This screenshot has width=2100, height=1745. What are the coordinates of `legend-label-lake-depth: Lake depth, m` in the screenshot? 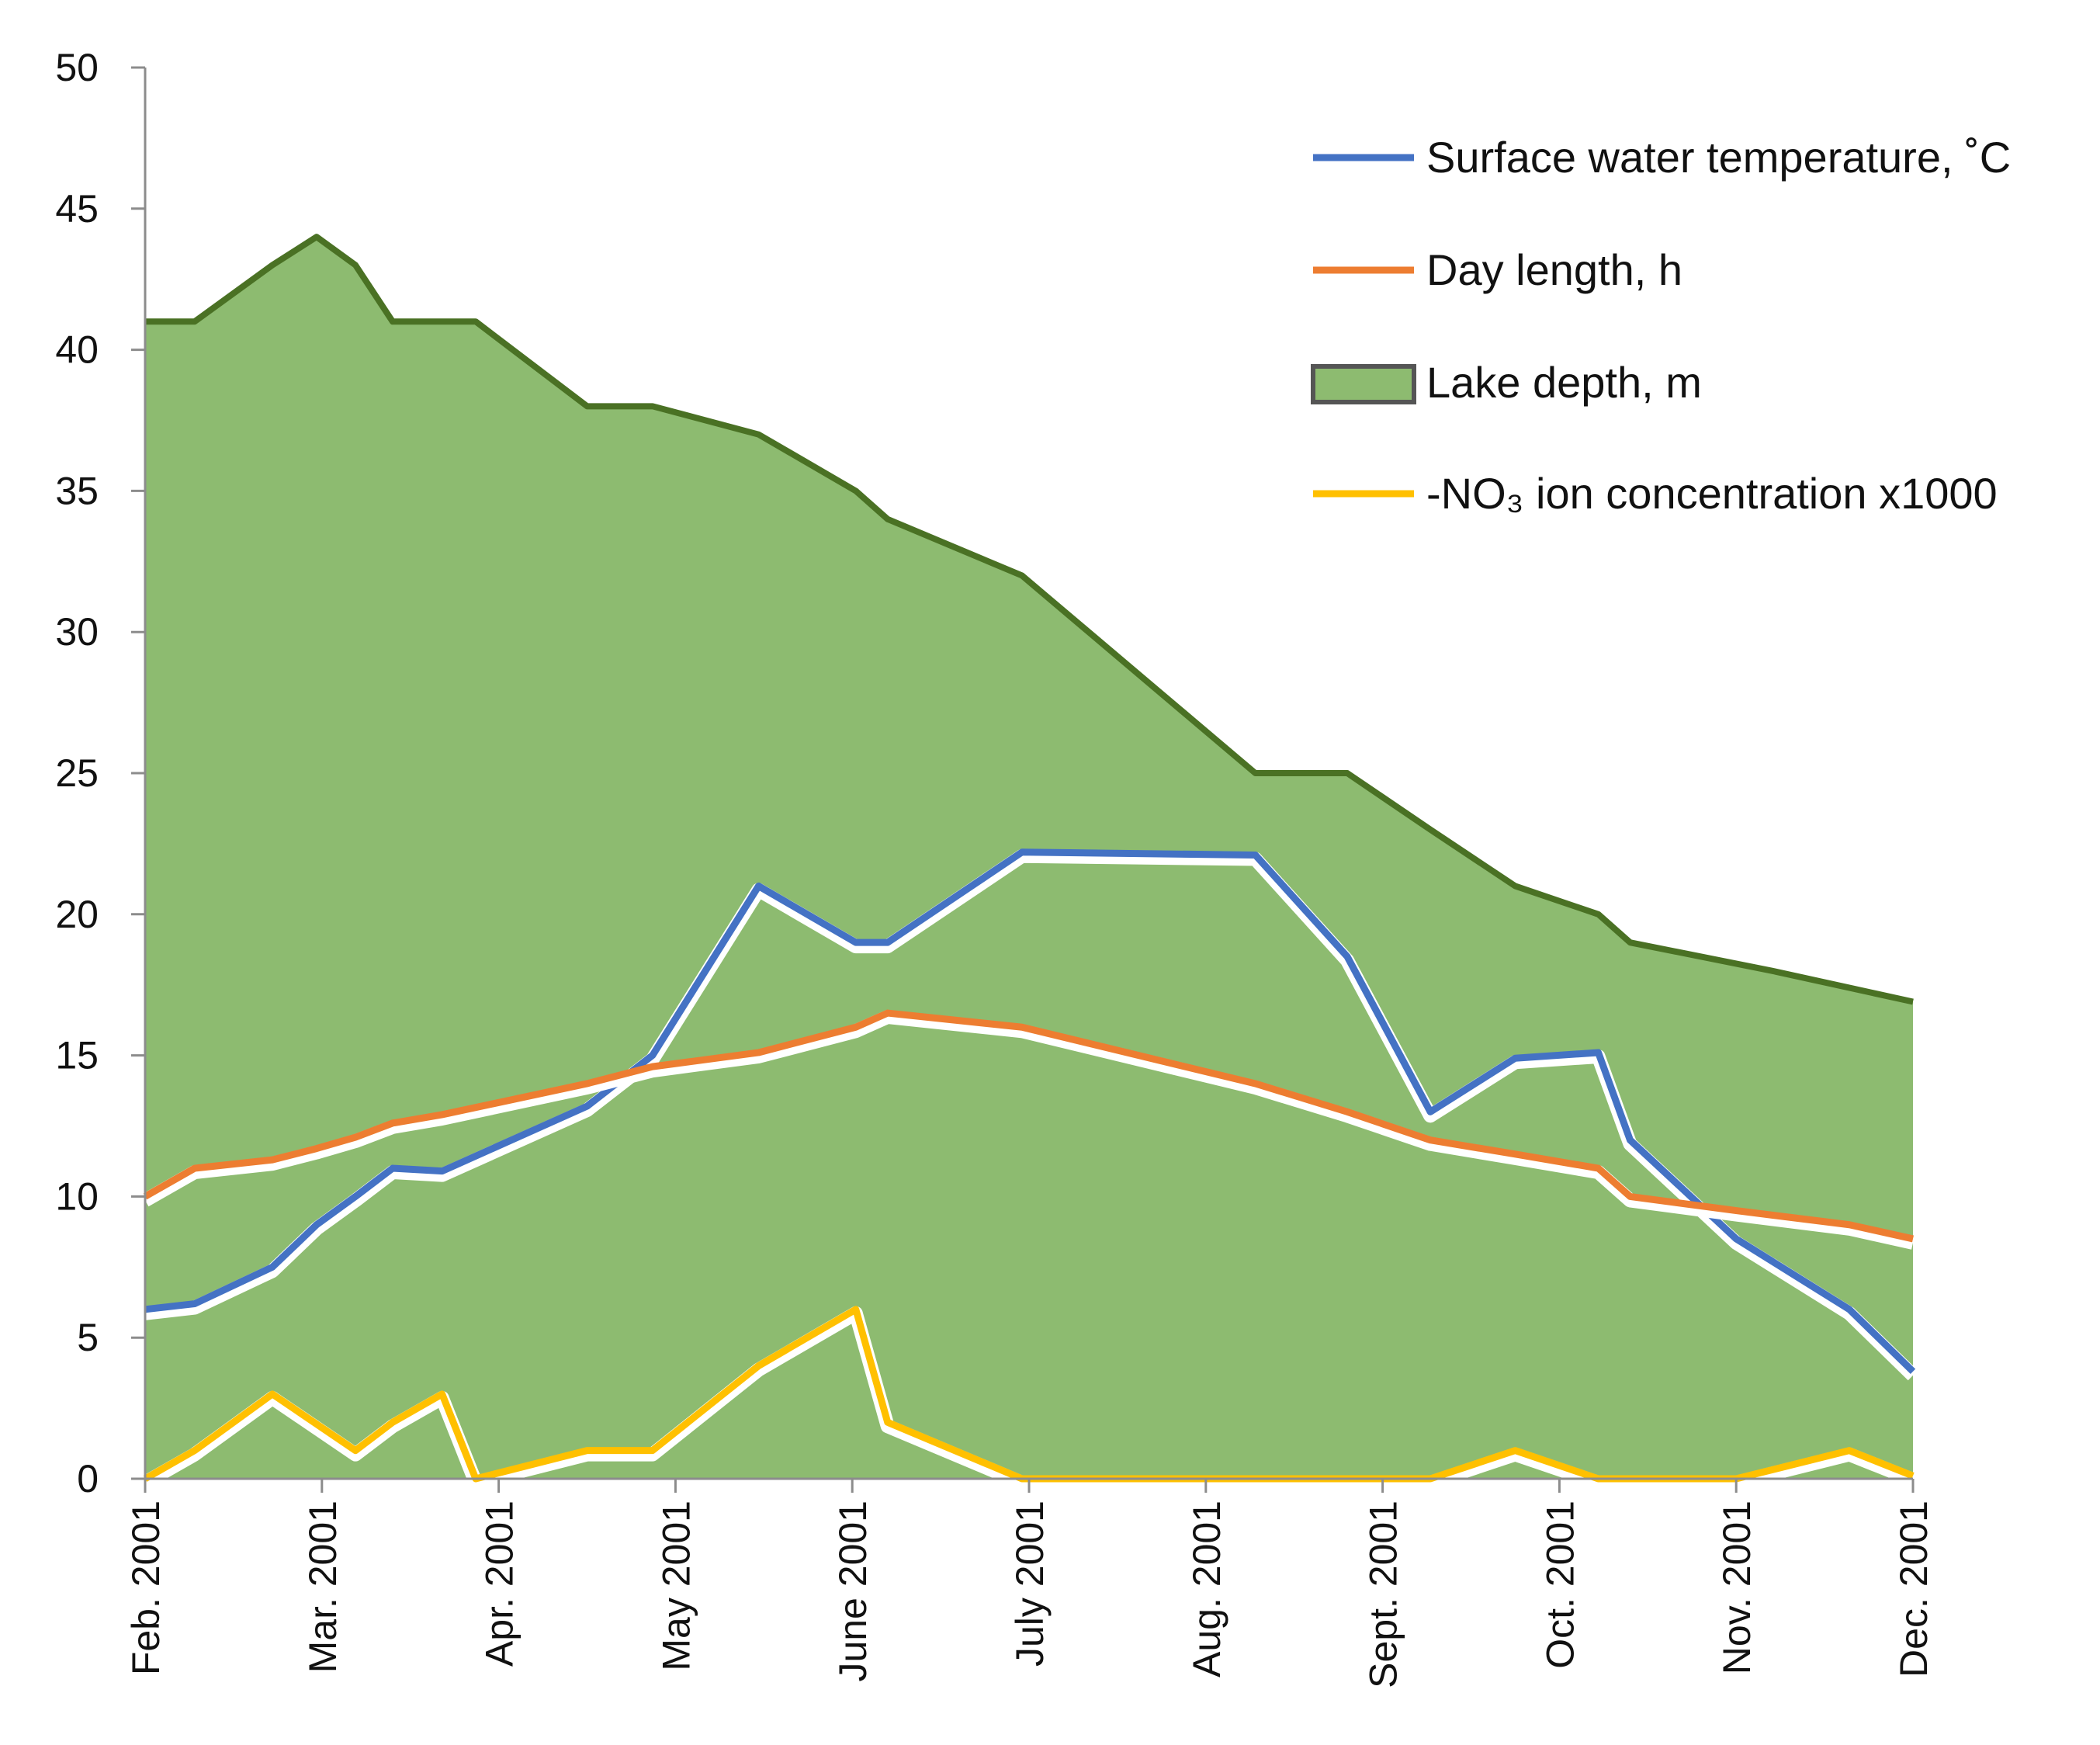 It's located at (1564, 382).